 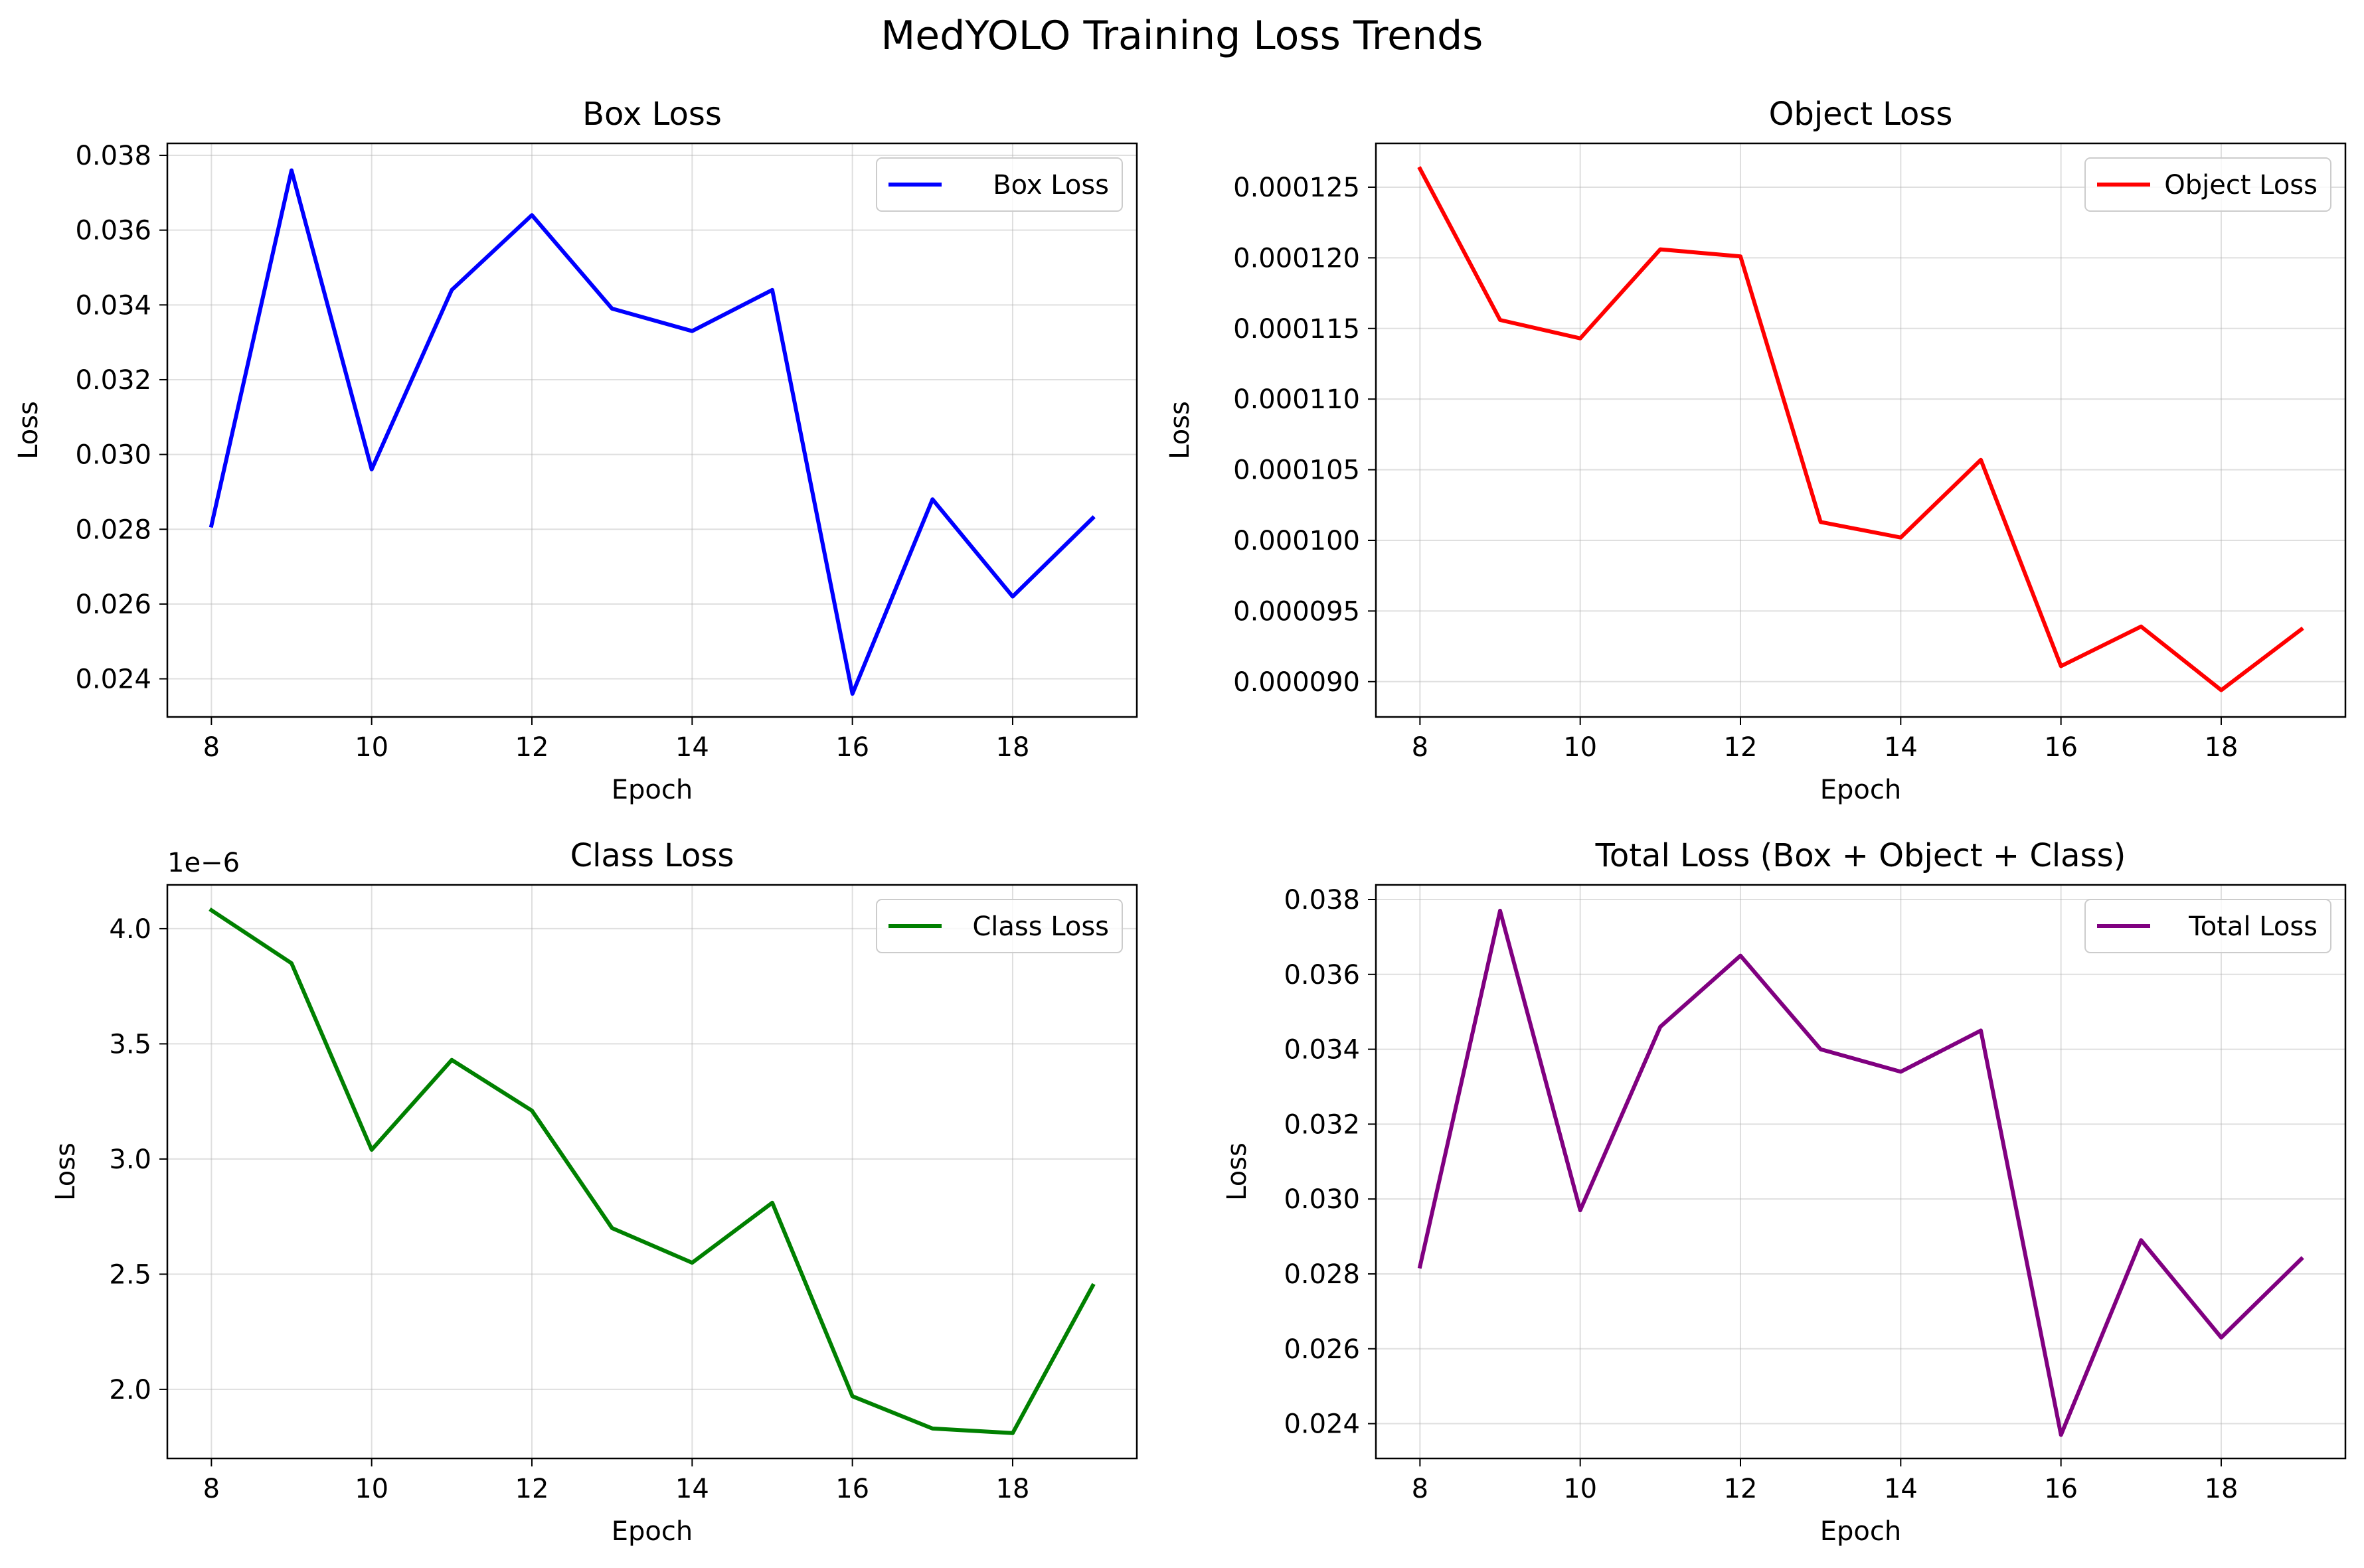 What do you see at coordinates (130, 1159) in the screenshot?
I see `y-tick-label: 3.0` at bounding box center [130, 1159].